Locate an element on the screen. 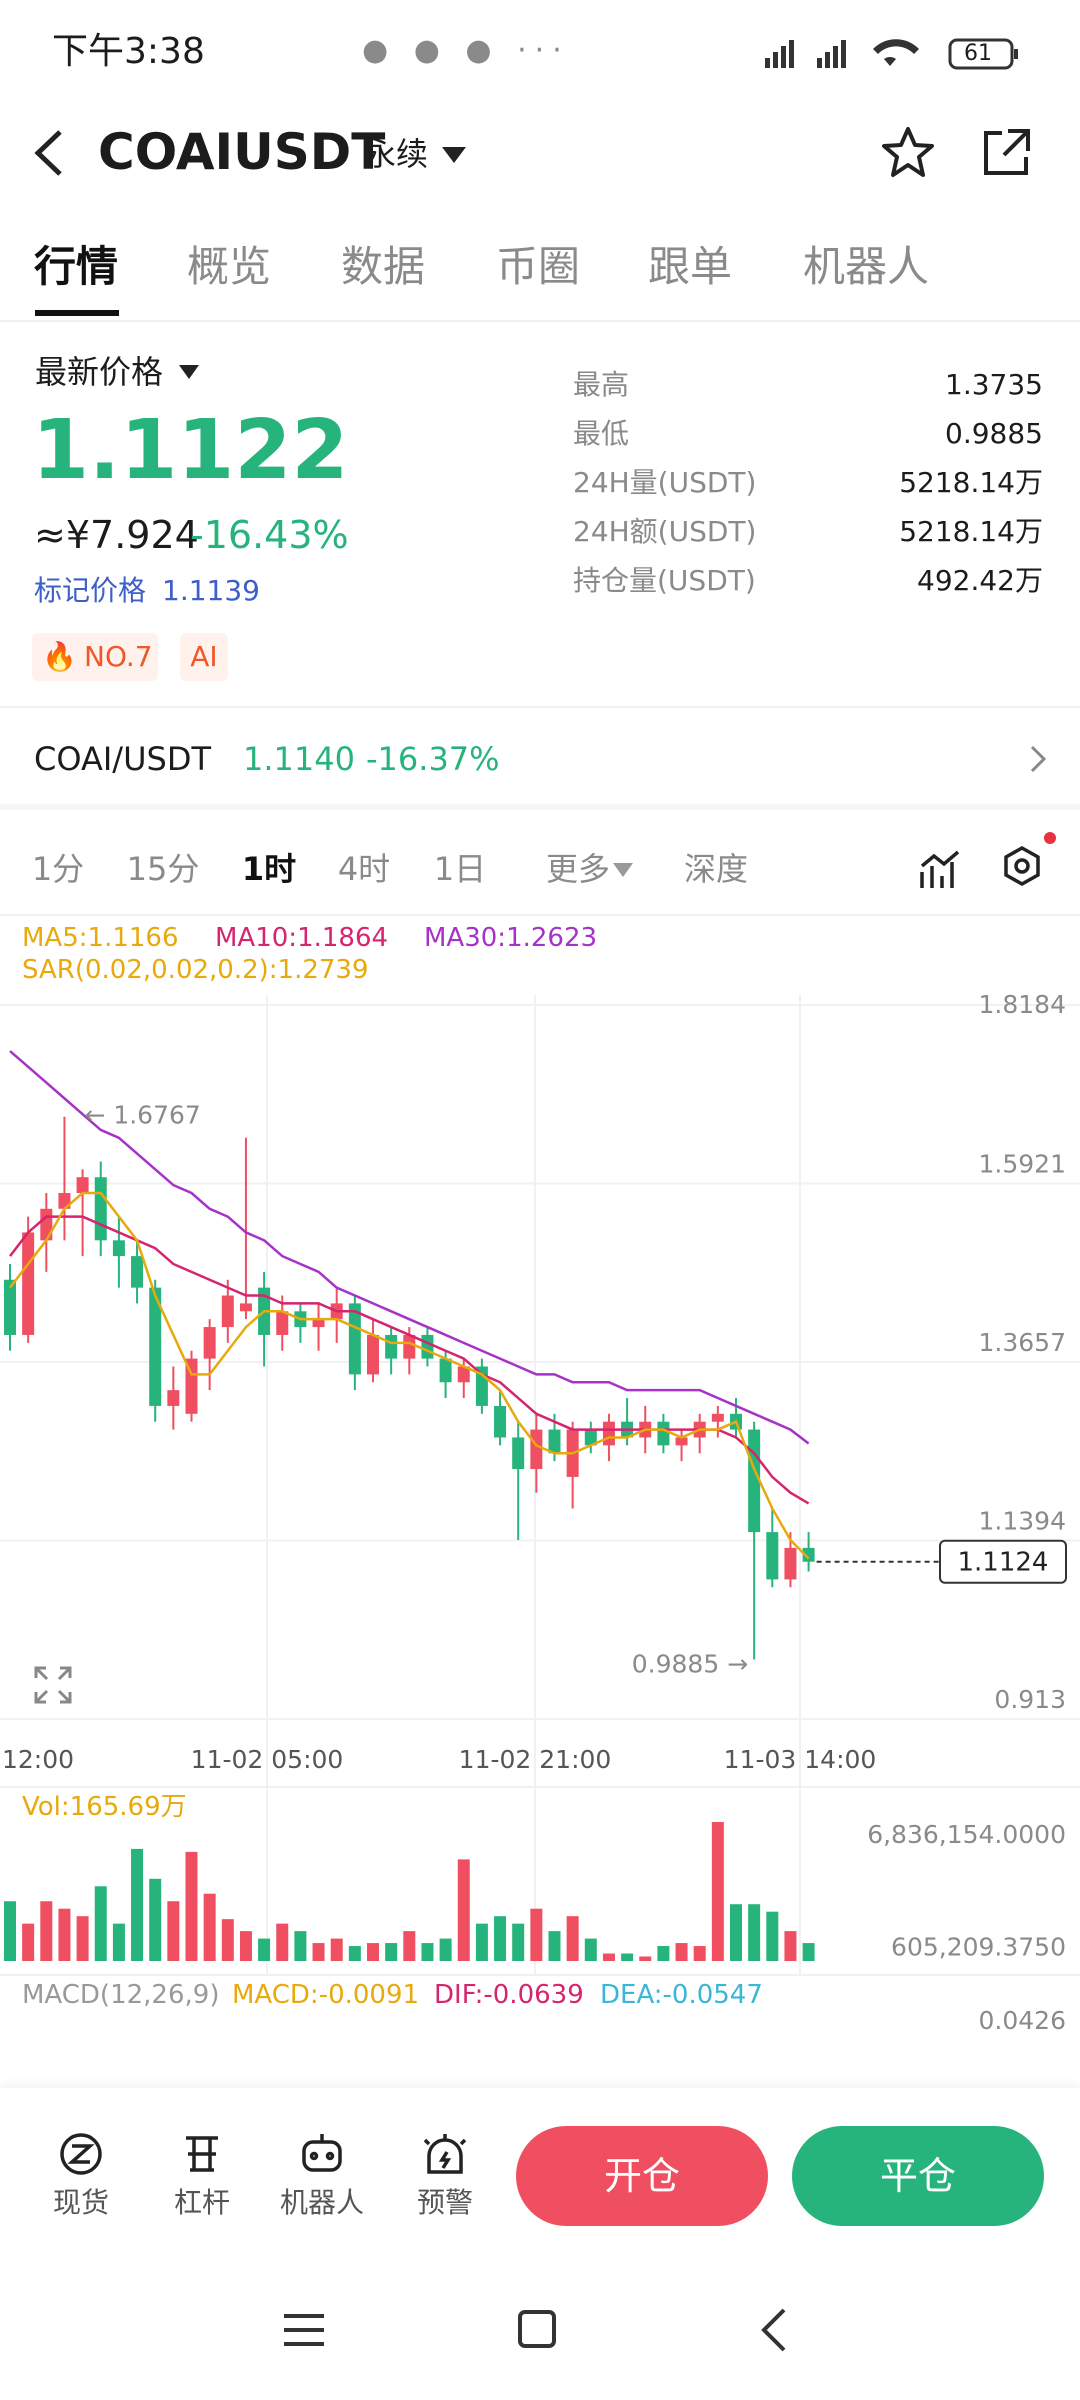  price-cny: ≈¥7.924 is located at coordinates (116, 535).